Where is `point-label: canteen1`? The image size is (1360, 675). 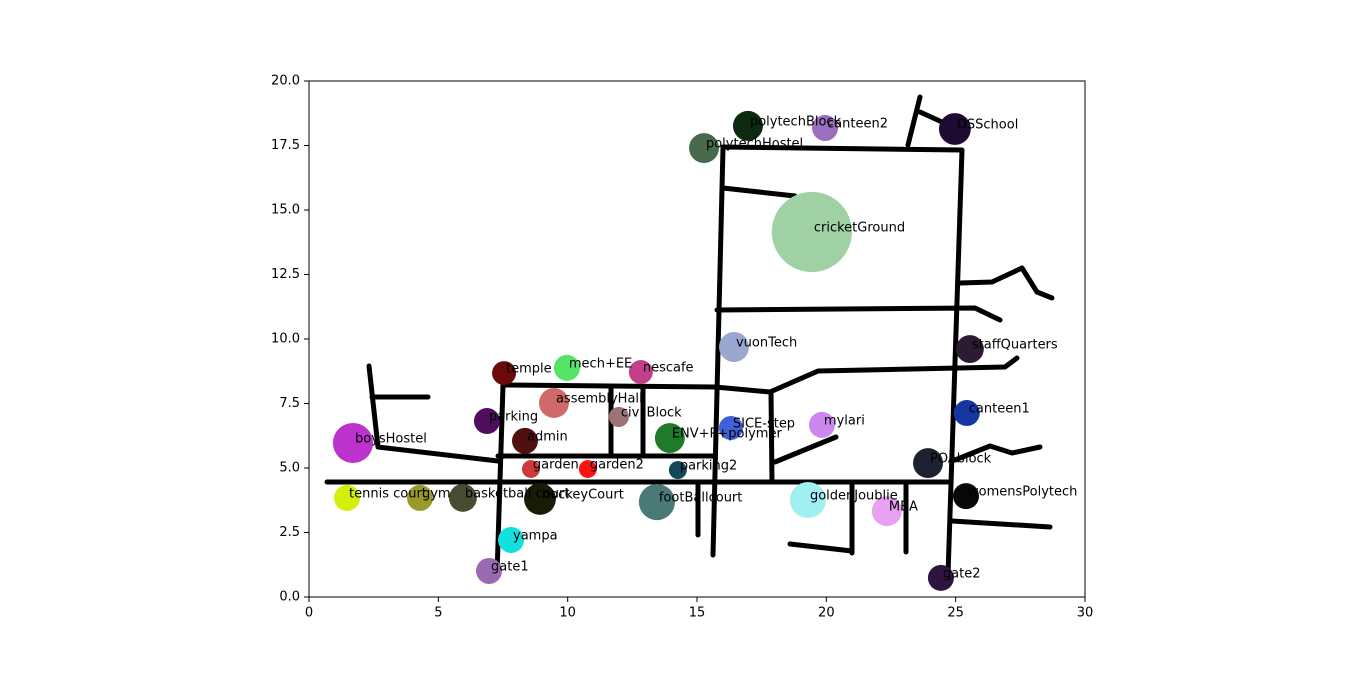 point-label: canteen1 is located at coordinates (999, 409).